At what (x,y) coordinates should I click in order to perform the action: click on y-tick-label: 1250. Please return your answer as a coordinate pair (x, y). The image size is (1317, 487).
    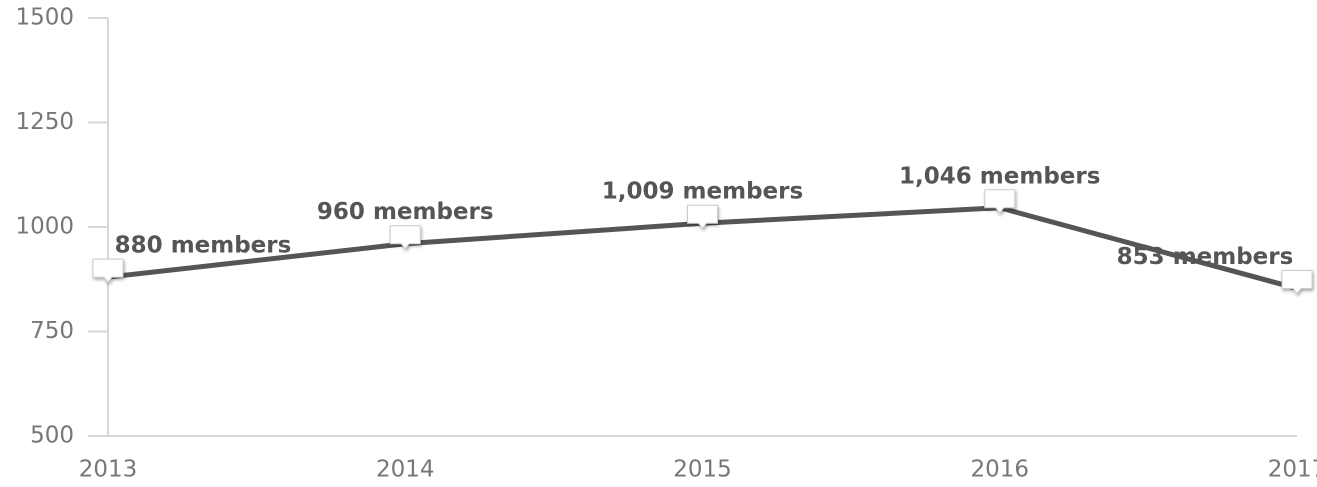
    Looking at the image, I should click on (44, 122).